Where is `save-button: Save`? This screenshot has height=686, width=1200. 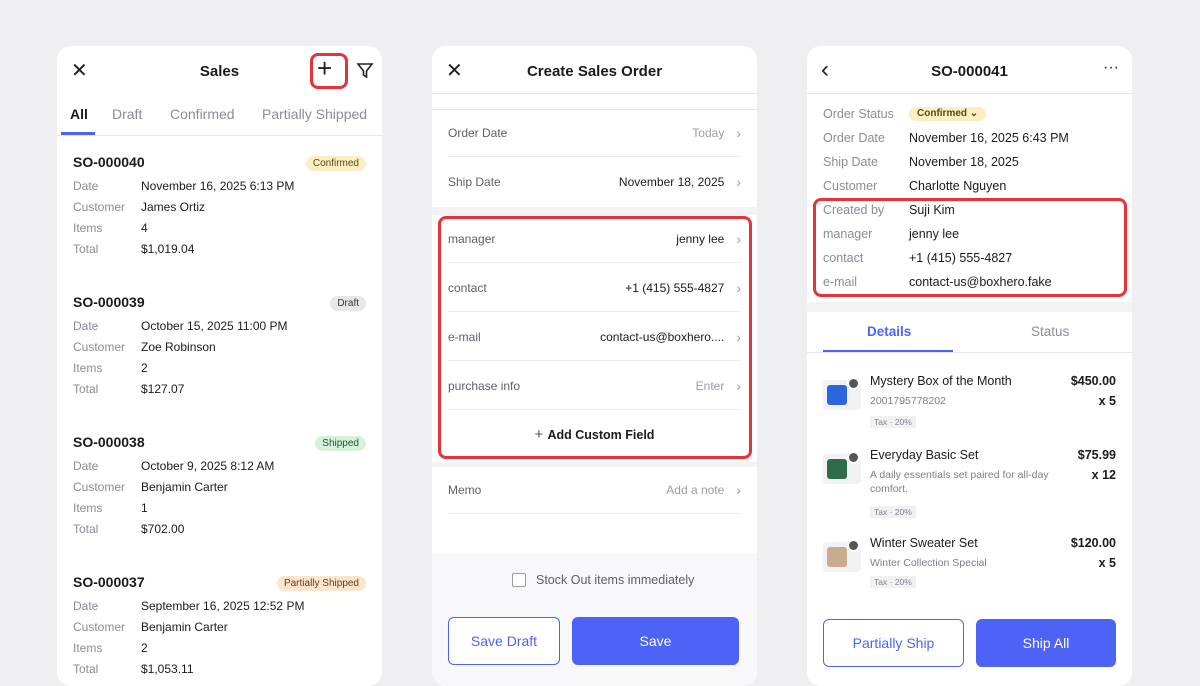 save-button: Save is located at coordinates (655, 641).